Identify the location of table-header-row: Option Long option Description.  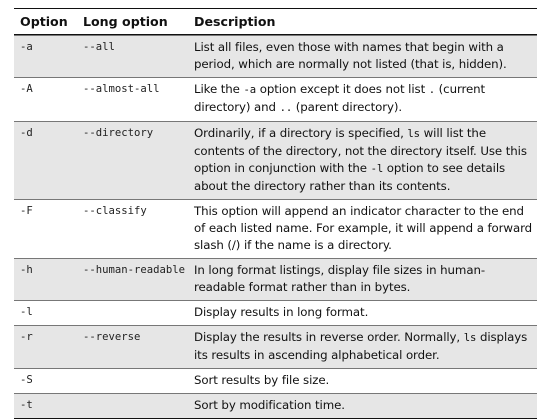
(275, 22).